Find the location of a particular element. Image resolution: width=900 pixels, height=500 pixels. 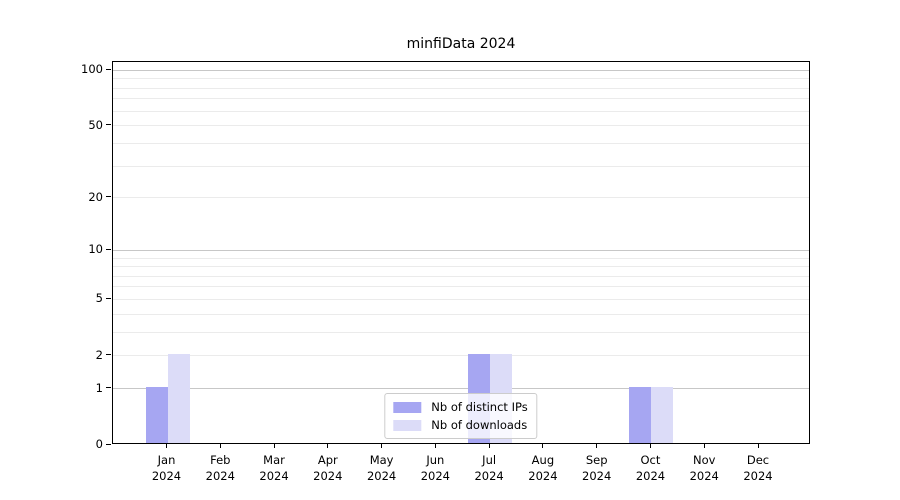

x-tick-label-Sep: Sep 2024 is located at coordinates (596, 468).